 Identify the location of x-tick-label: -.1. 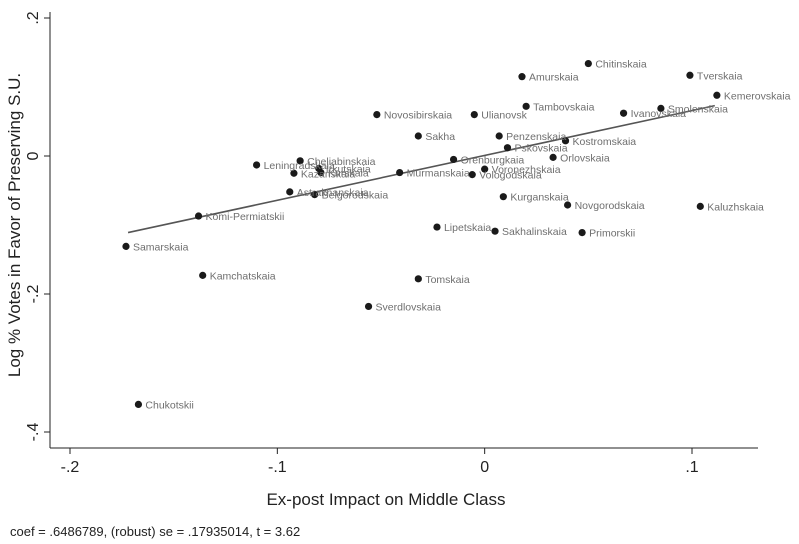
(277, 467).